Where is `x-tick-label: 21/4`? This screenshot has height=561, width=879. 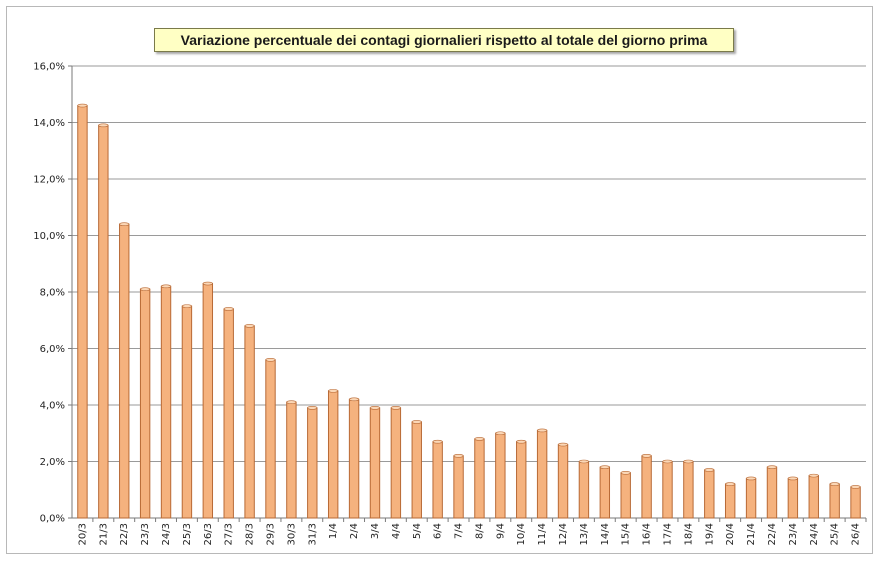
x-tick-label: 21/4 is located at coordinates (751, 534).